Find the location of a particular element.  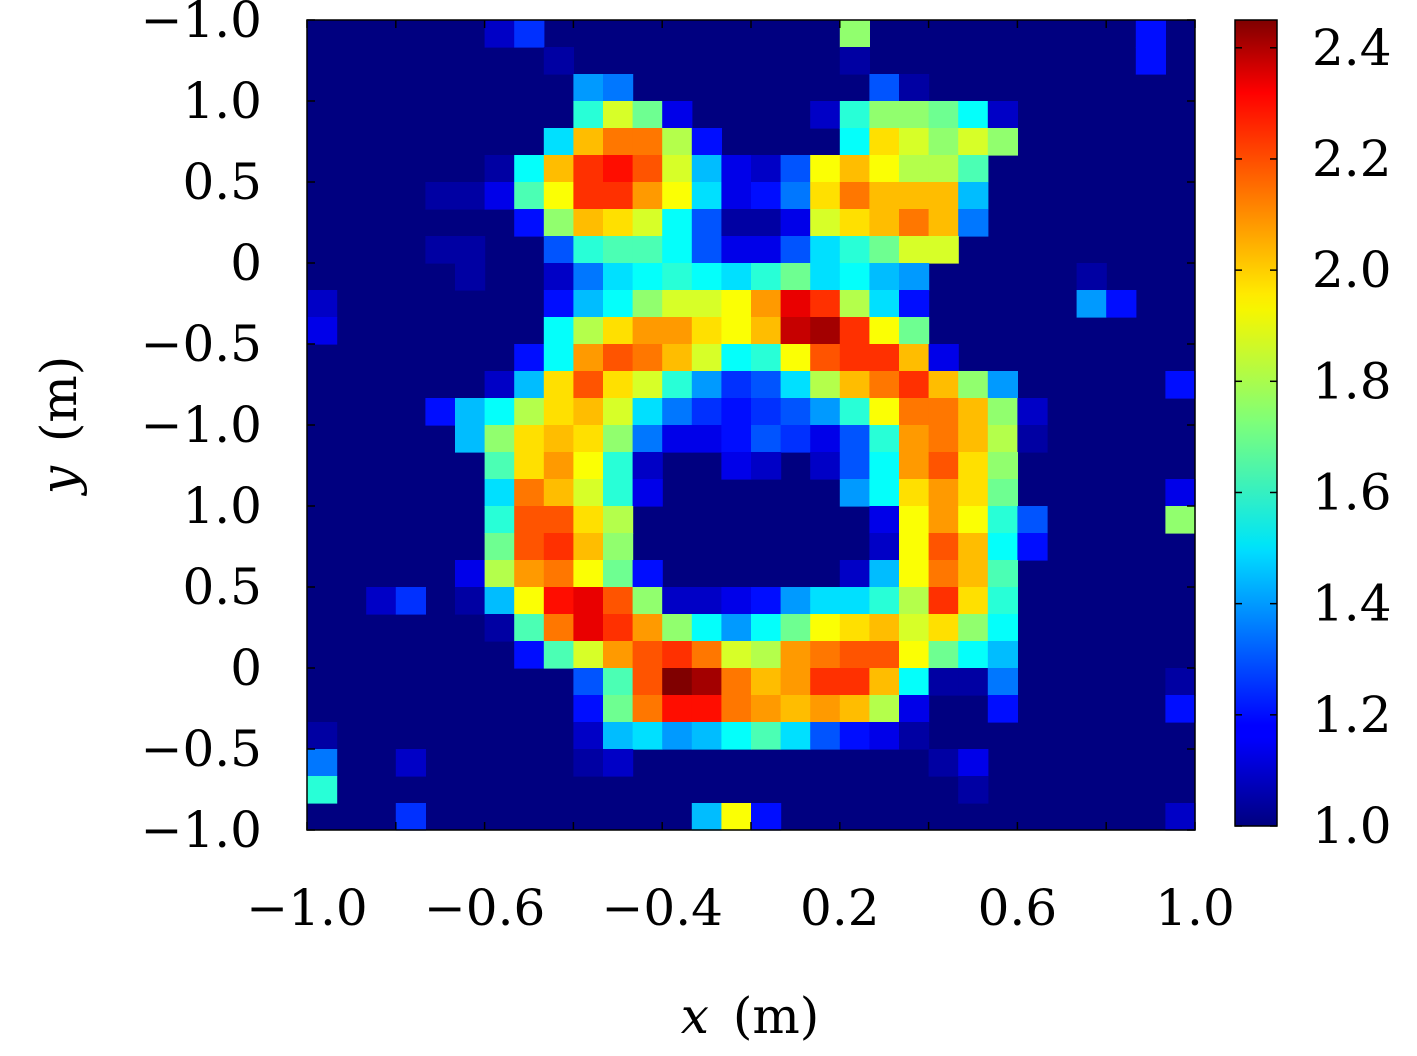

x-tick-label: 1.0 is located at coordinates (1195, 908).